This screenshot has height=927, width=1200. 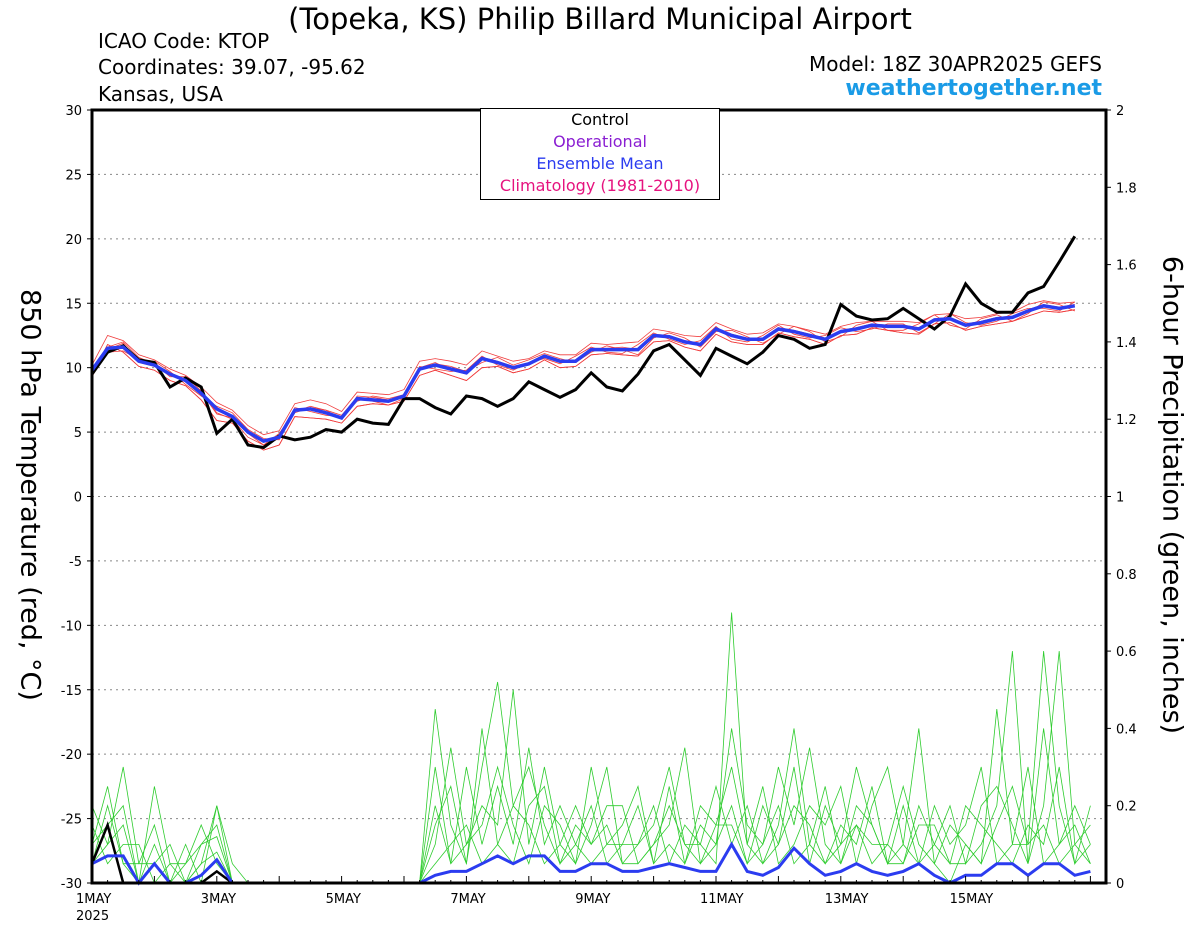 I want to click on y-tick-label-left: -5, so click(x=75, y=562).